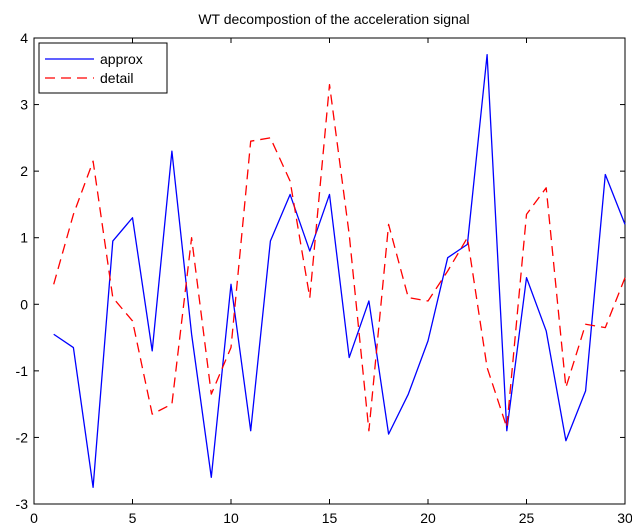  I want to click on y-tick-label: -1, so click(22, 371).